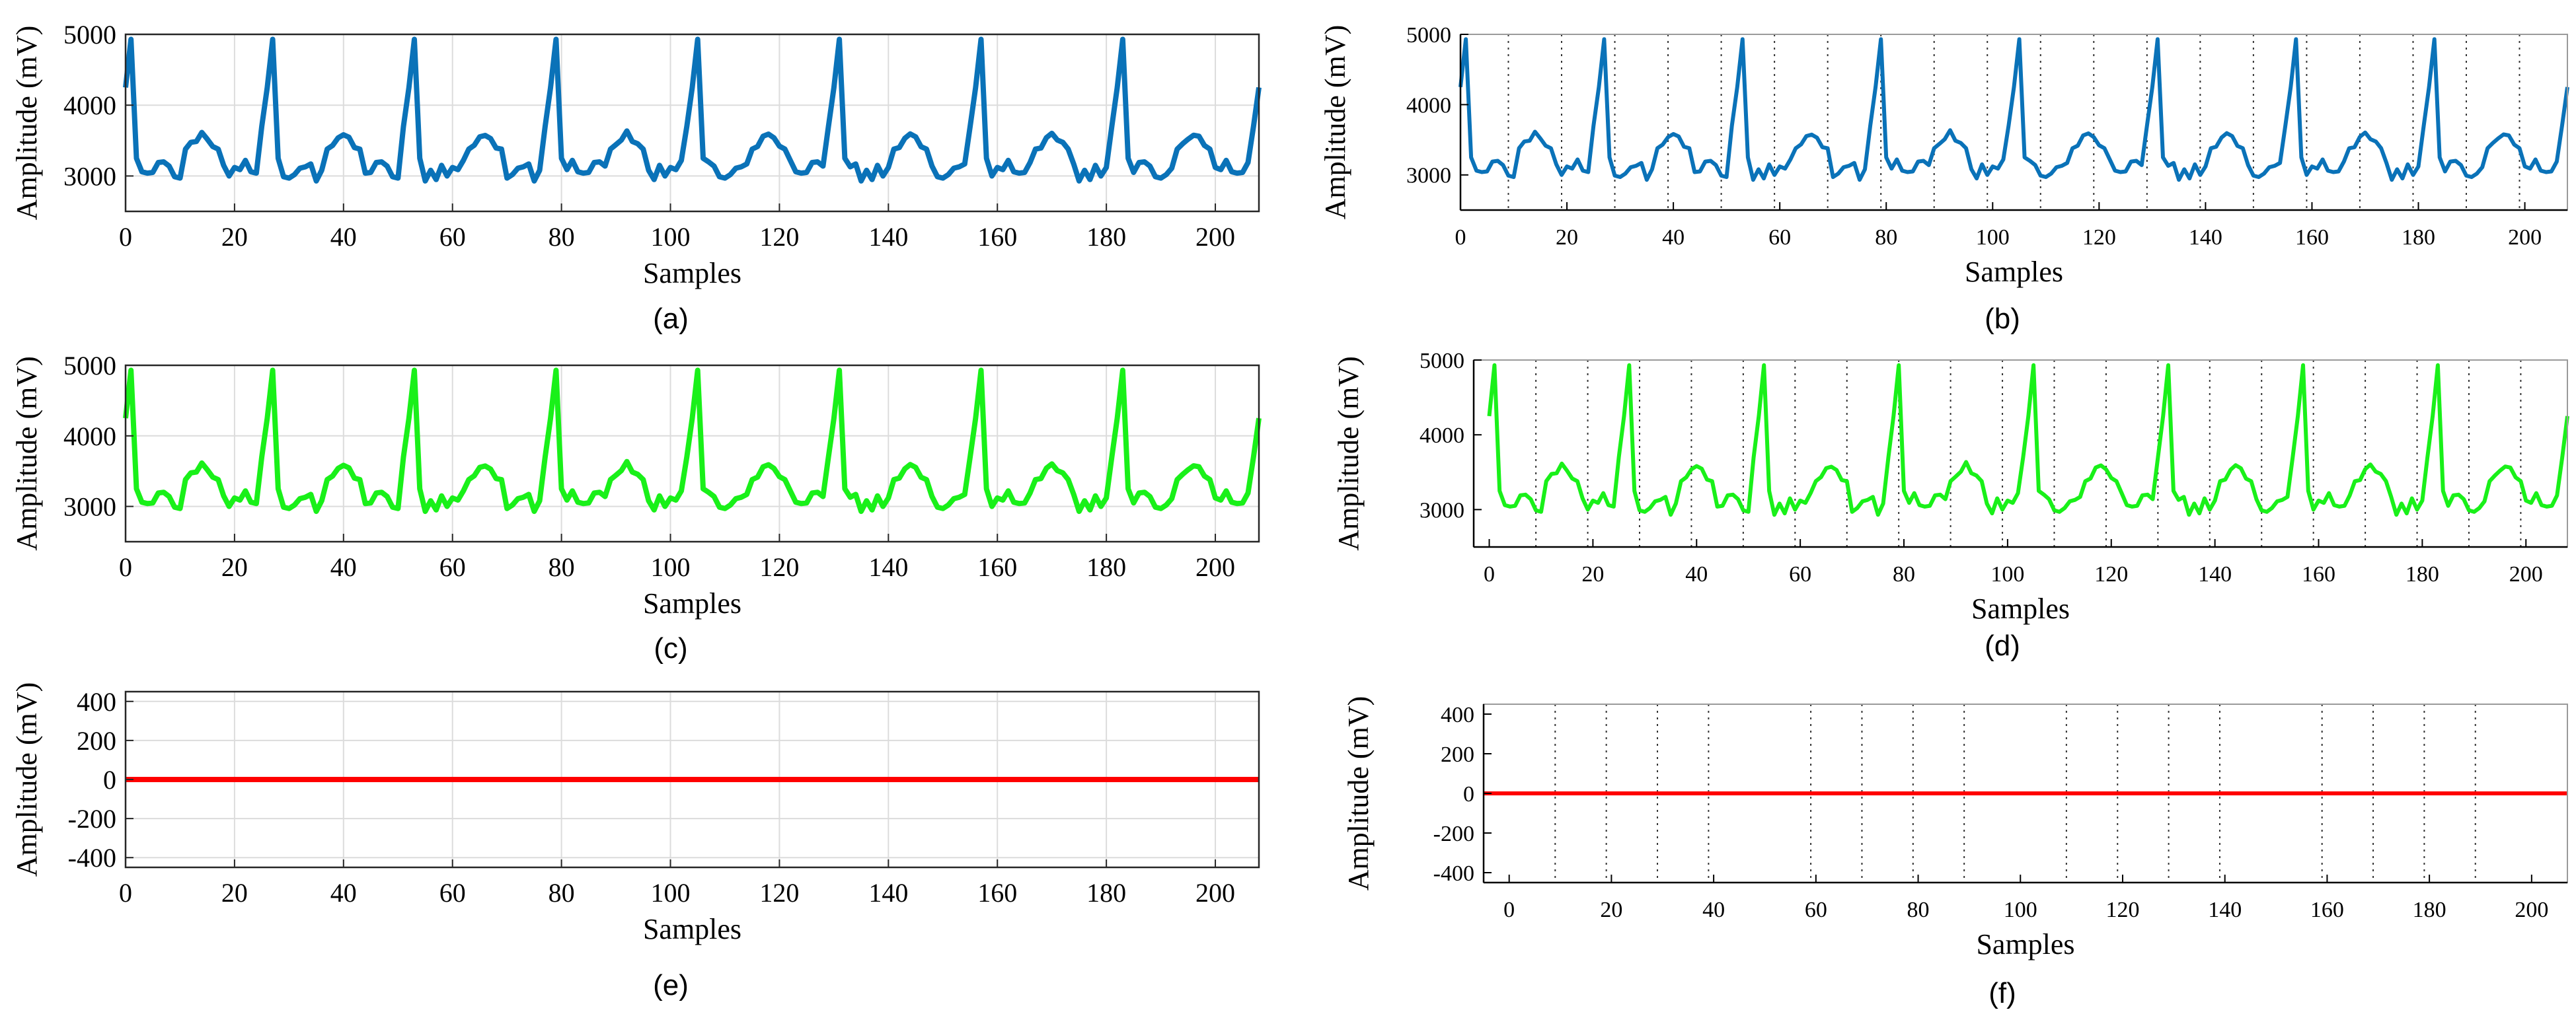  I want to click on plot-area-b, so click(2013, 122).